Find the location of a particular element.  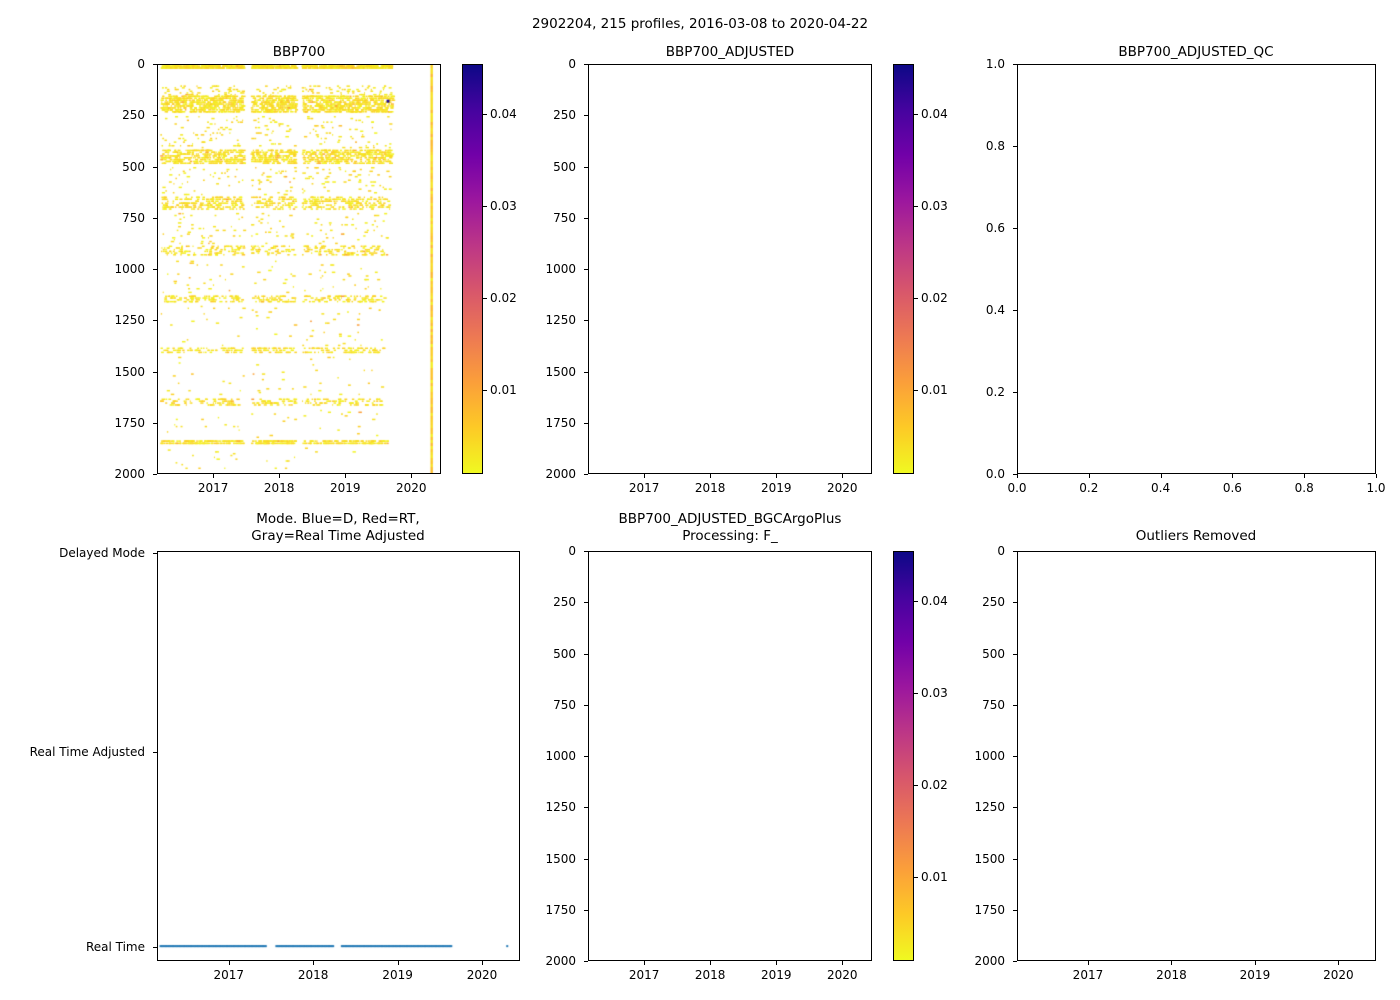

panel-title-bbp700-adjusted-qc: BBP700_ADJUSTED_QC is located at coordinates (1196, 52).